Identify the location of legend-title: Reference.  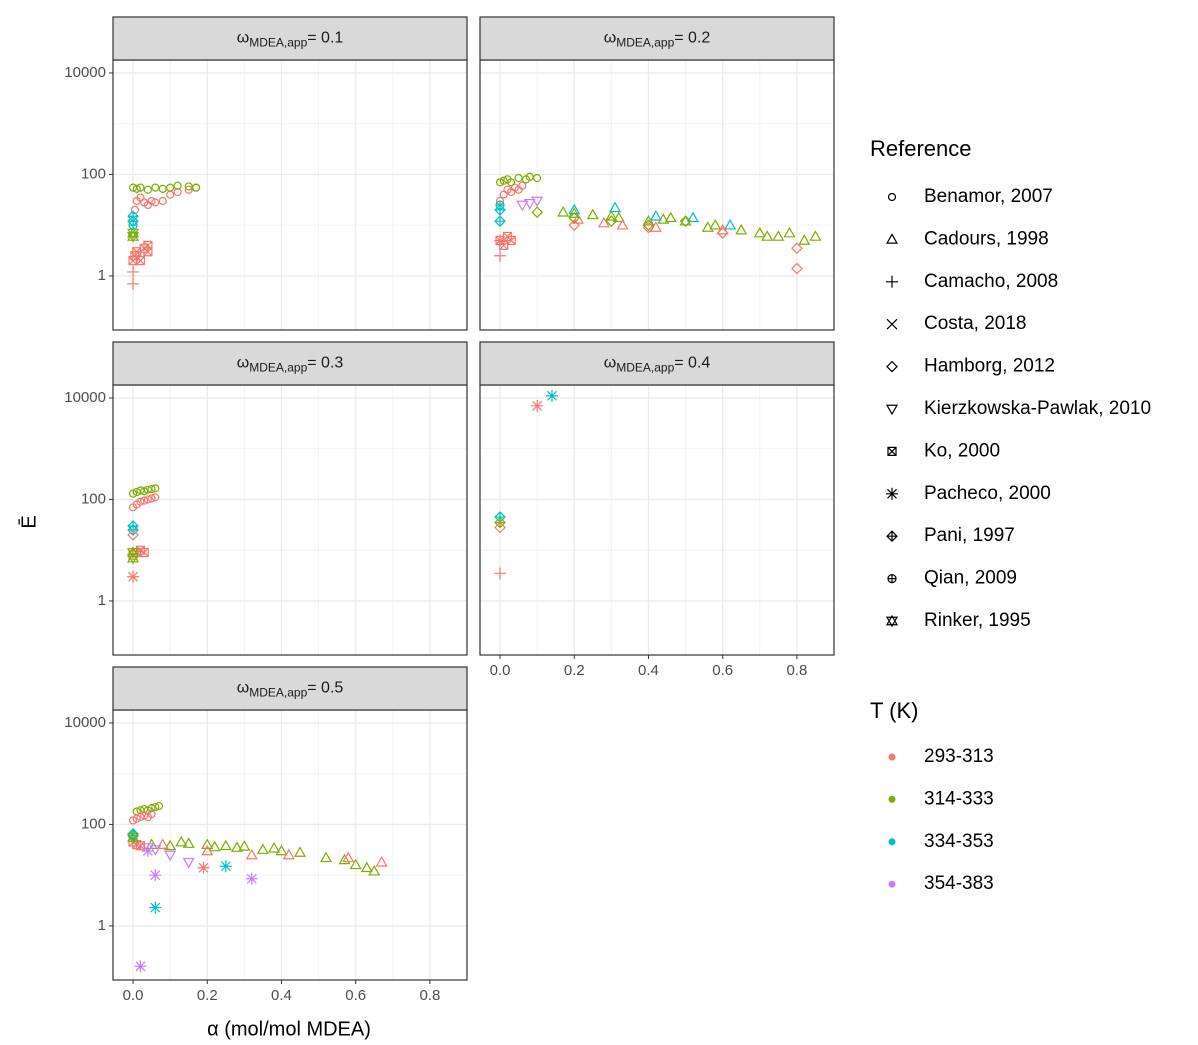
(921, 148).